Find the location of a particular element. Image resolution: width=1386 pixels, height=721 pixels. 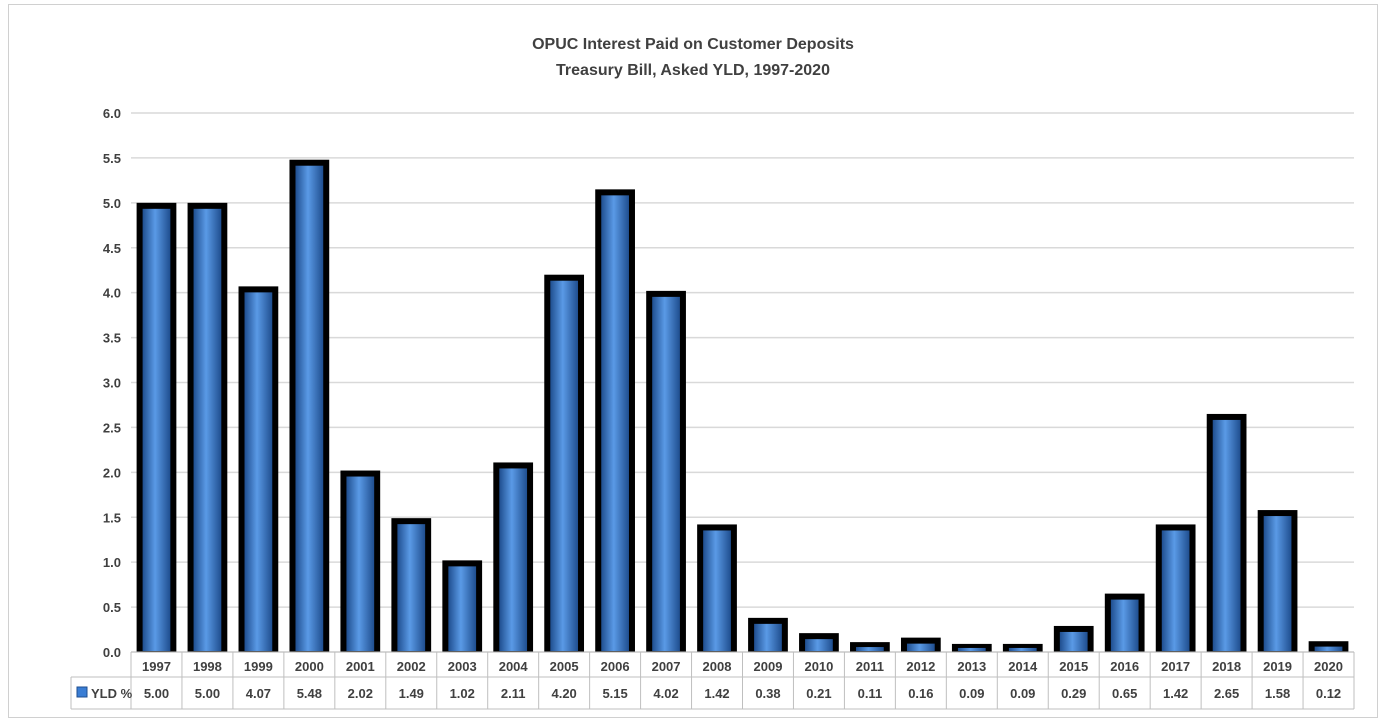

x-tick-label: 2017 is located at coordinates (1175, 666).